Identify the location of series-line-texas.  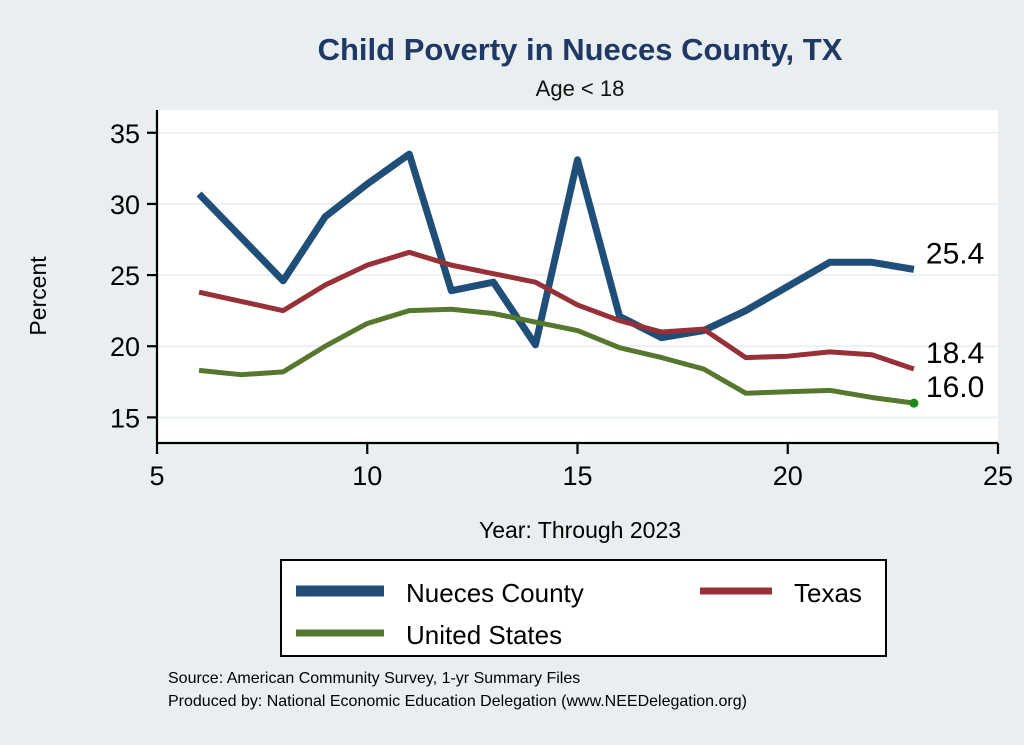
(556, 310).